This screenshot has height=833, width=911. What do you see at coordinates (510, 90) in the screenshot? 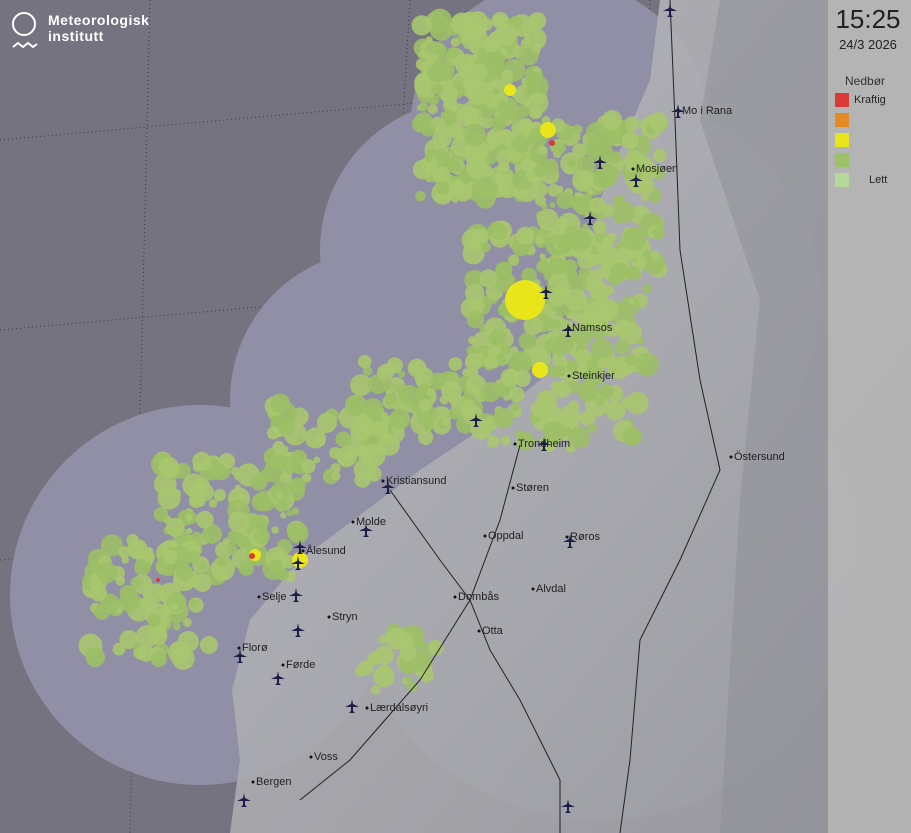
I see `precip-cell-moderate` at bounding box center [510, 90].